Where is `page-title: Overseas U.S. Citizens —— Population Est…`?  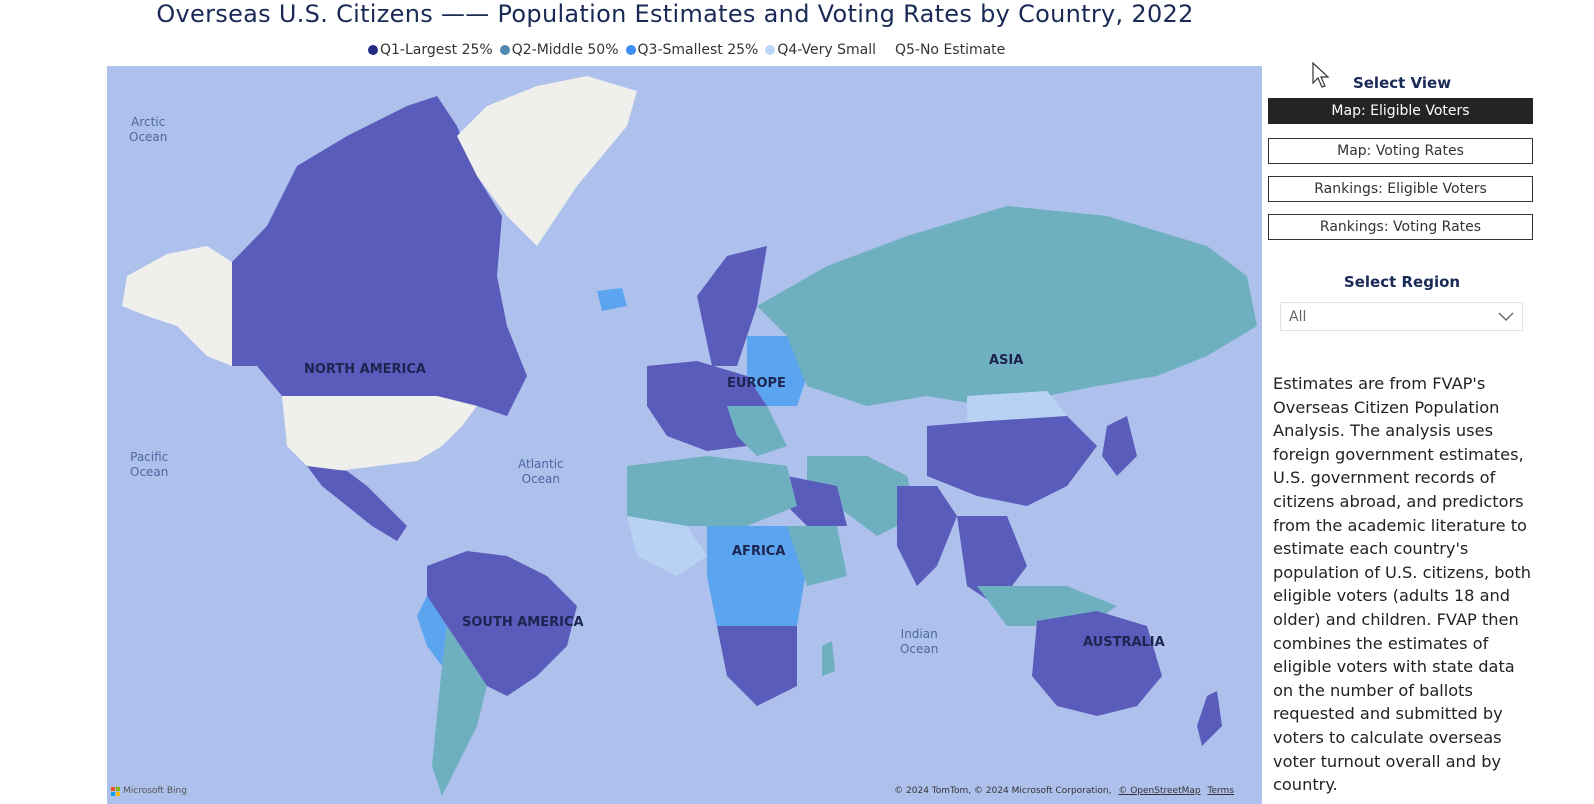
page-title: Overseas U.S. Citizens —— Population Est… is located at coordinates (675, 14).